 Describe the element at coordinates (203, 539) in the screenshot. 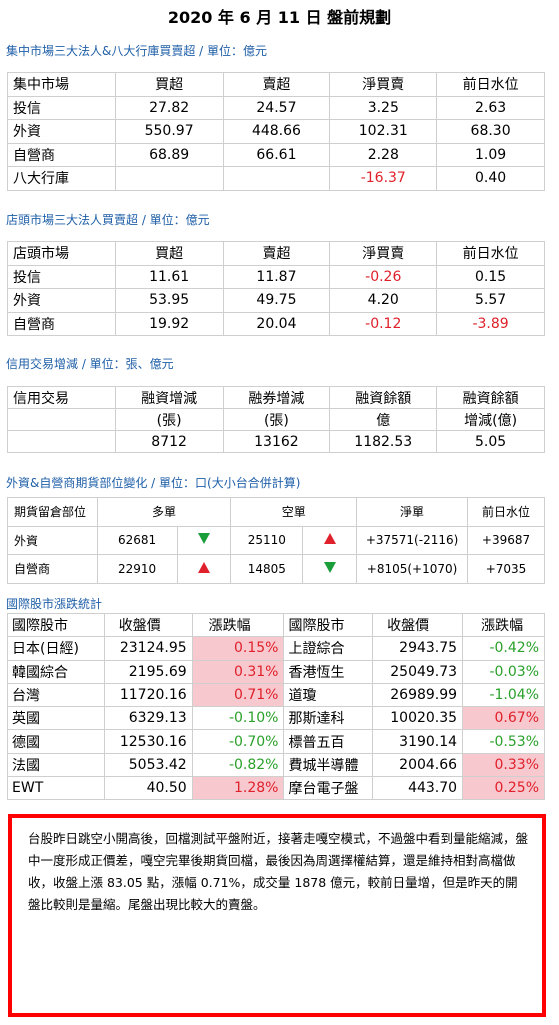

I see `down-arrow-icon` at that location.